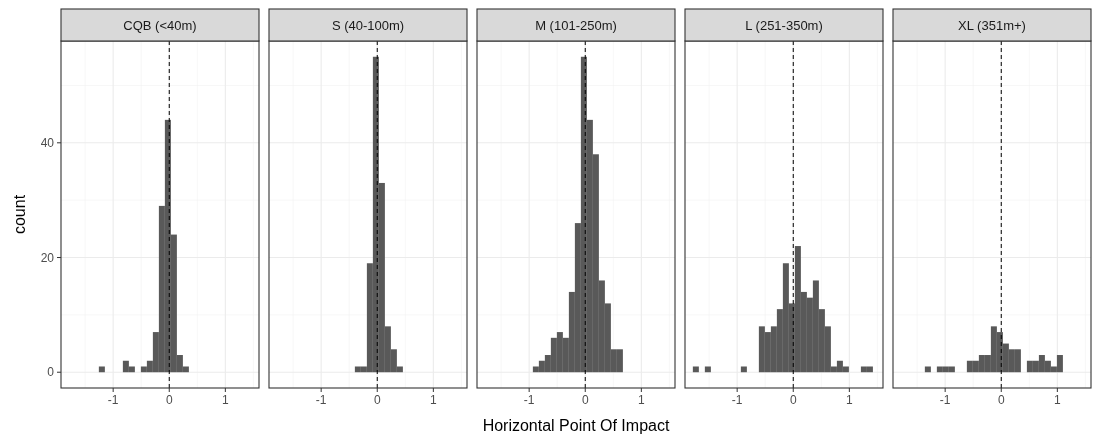 The image size is (1095, 441). What do you see at coordinates (51, 372) in the screenshot?
I see `y-tick-label: 0` at bounding box center [51, 372].